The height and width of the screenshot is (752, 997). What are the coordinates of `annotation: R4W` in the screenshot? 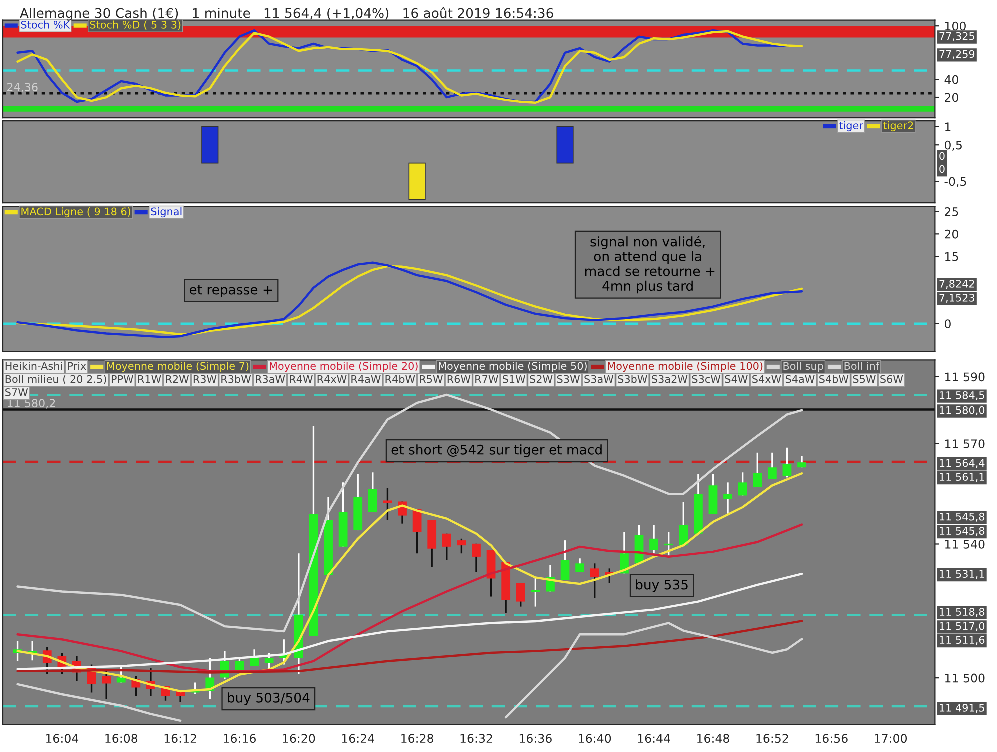 It's located at (301, 379).